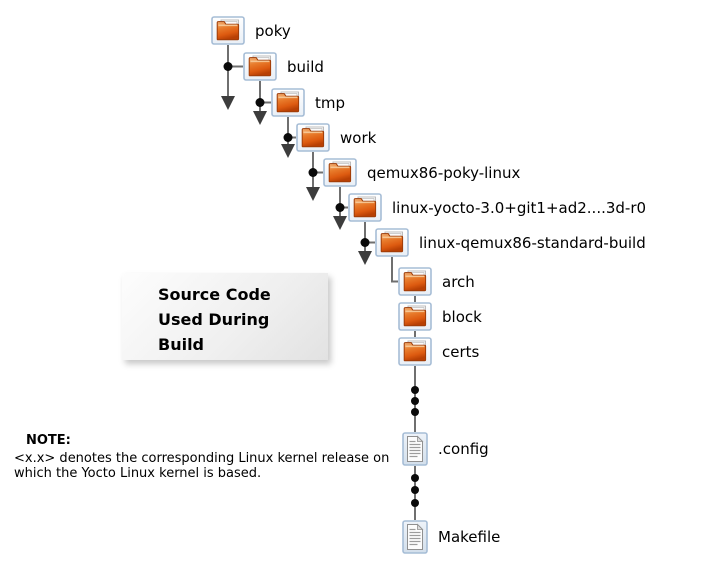 This screenshot has width=705, height=581. What do you see at coordinates (308, 102) in the screenshot?
I see `tree-node-tmp: tmp` at bounding box center [308, 102].